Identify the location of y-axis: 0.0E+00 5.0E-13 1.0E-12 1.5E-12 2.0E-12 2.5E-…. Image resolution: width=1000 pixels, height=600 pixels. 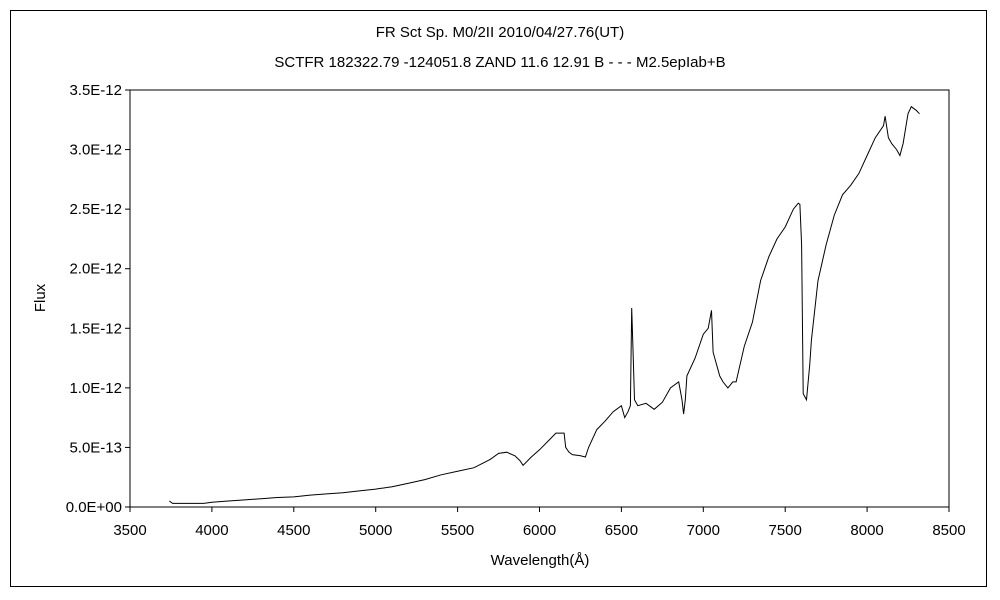
(98, 299).